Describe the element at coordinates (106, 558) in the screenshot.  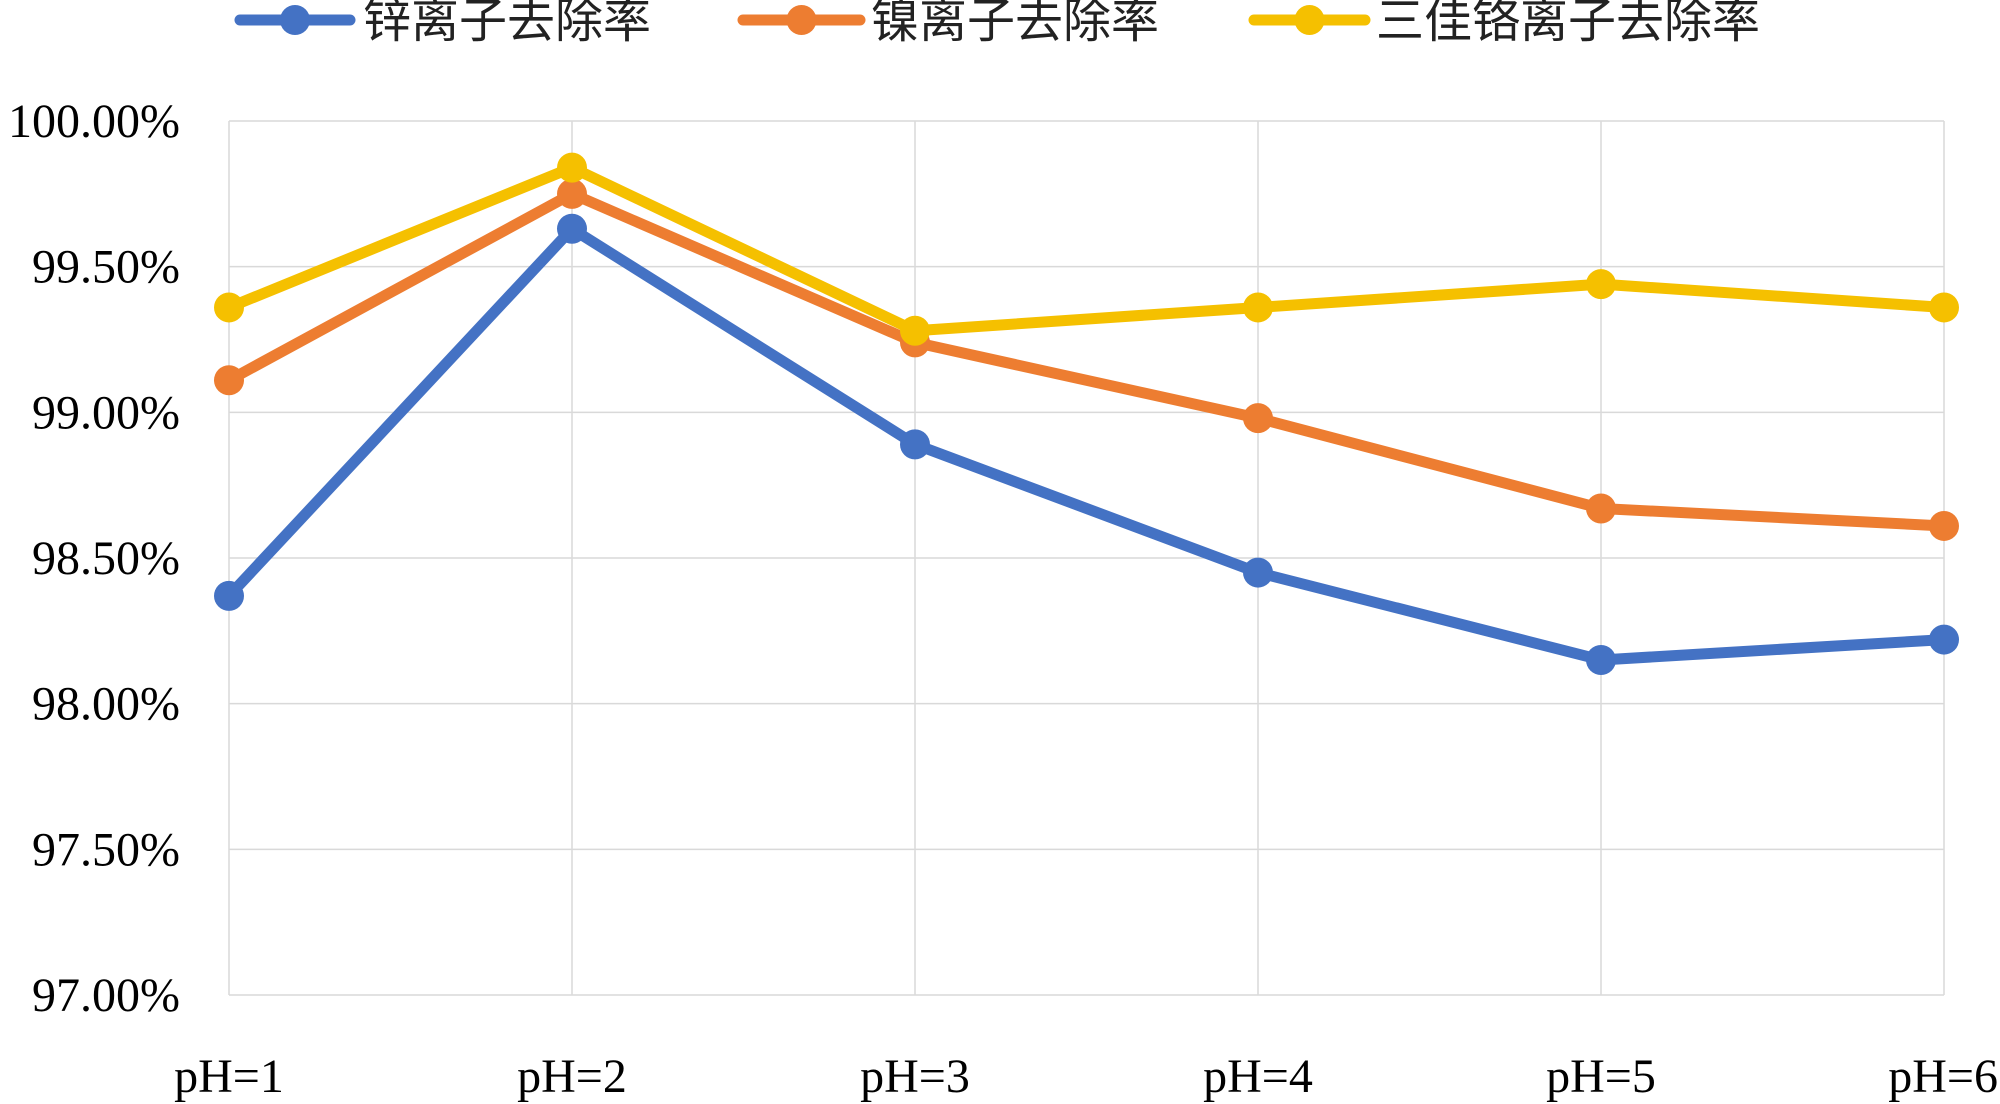
I see `y-tick-label: 98.50%` at that location.